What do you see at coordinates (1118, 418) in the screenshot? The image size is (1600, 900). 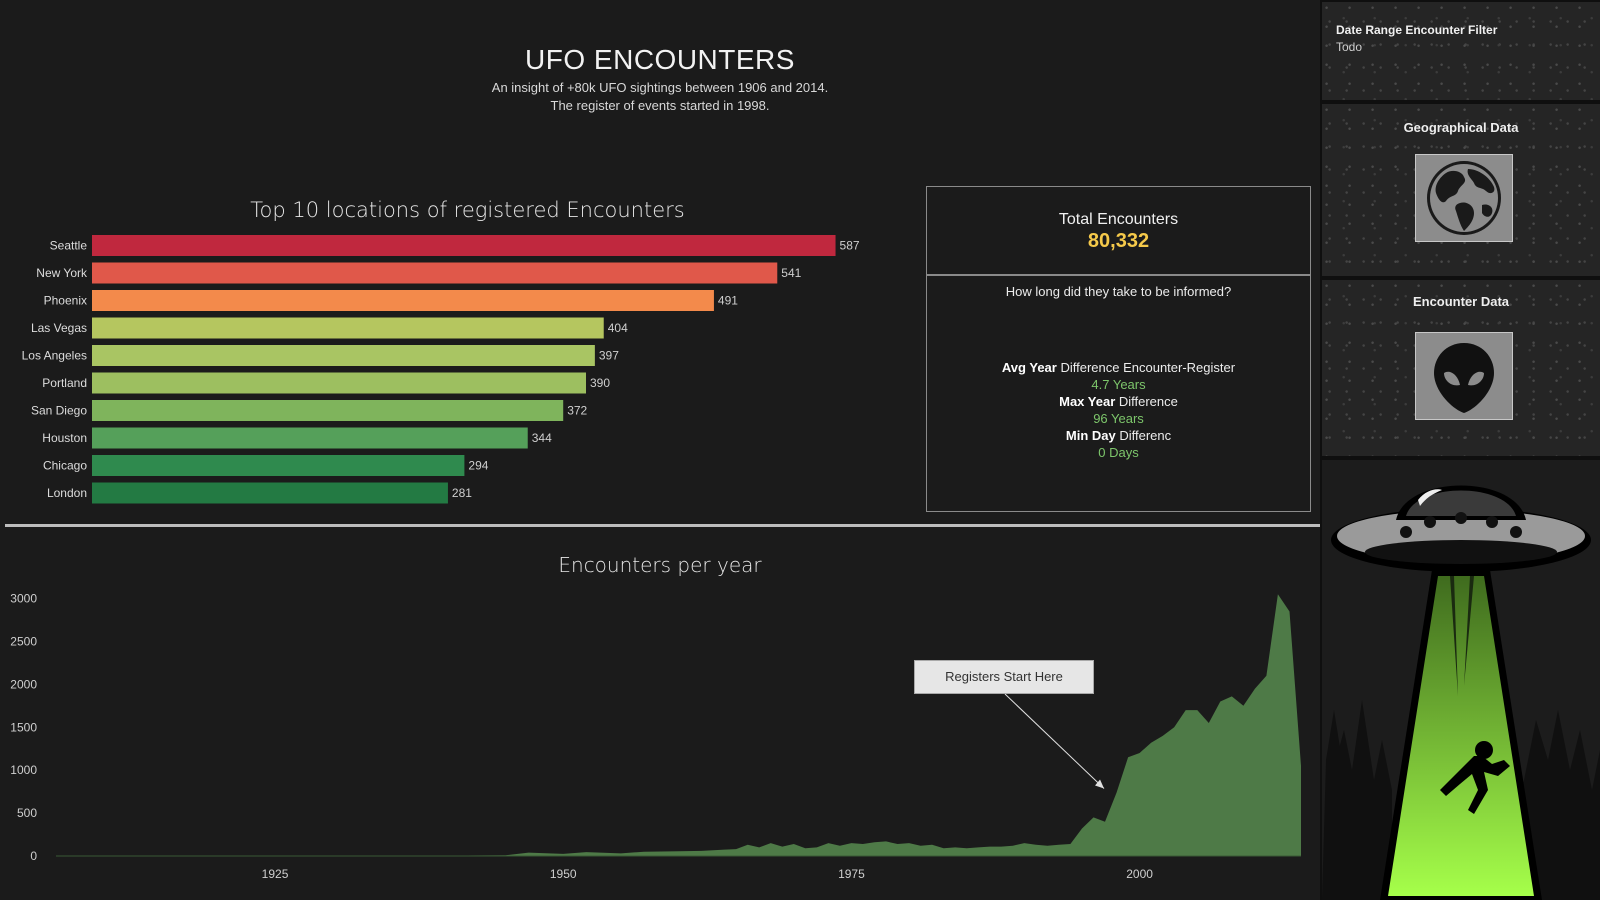 I see `max-year-diff-value: 96 Years` at bounding box center [1118, 418].